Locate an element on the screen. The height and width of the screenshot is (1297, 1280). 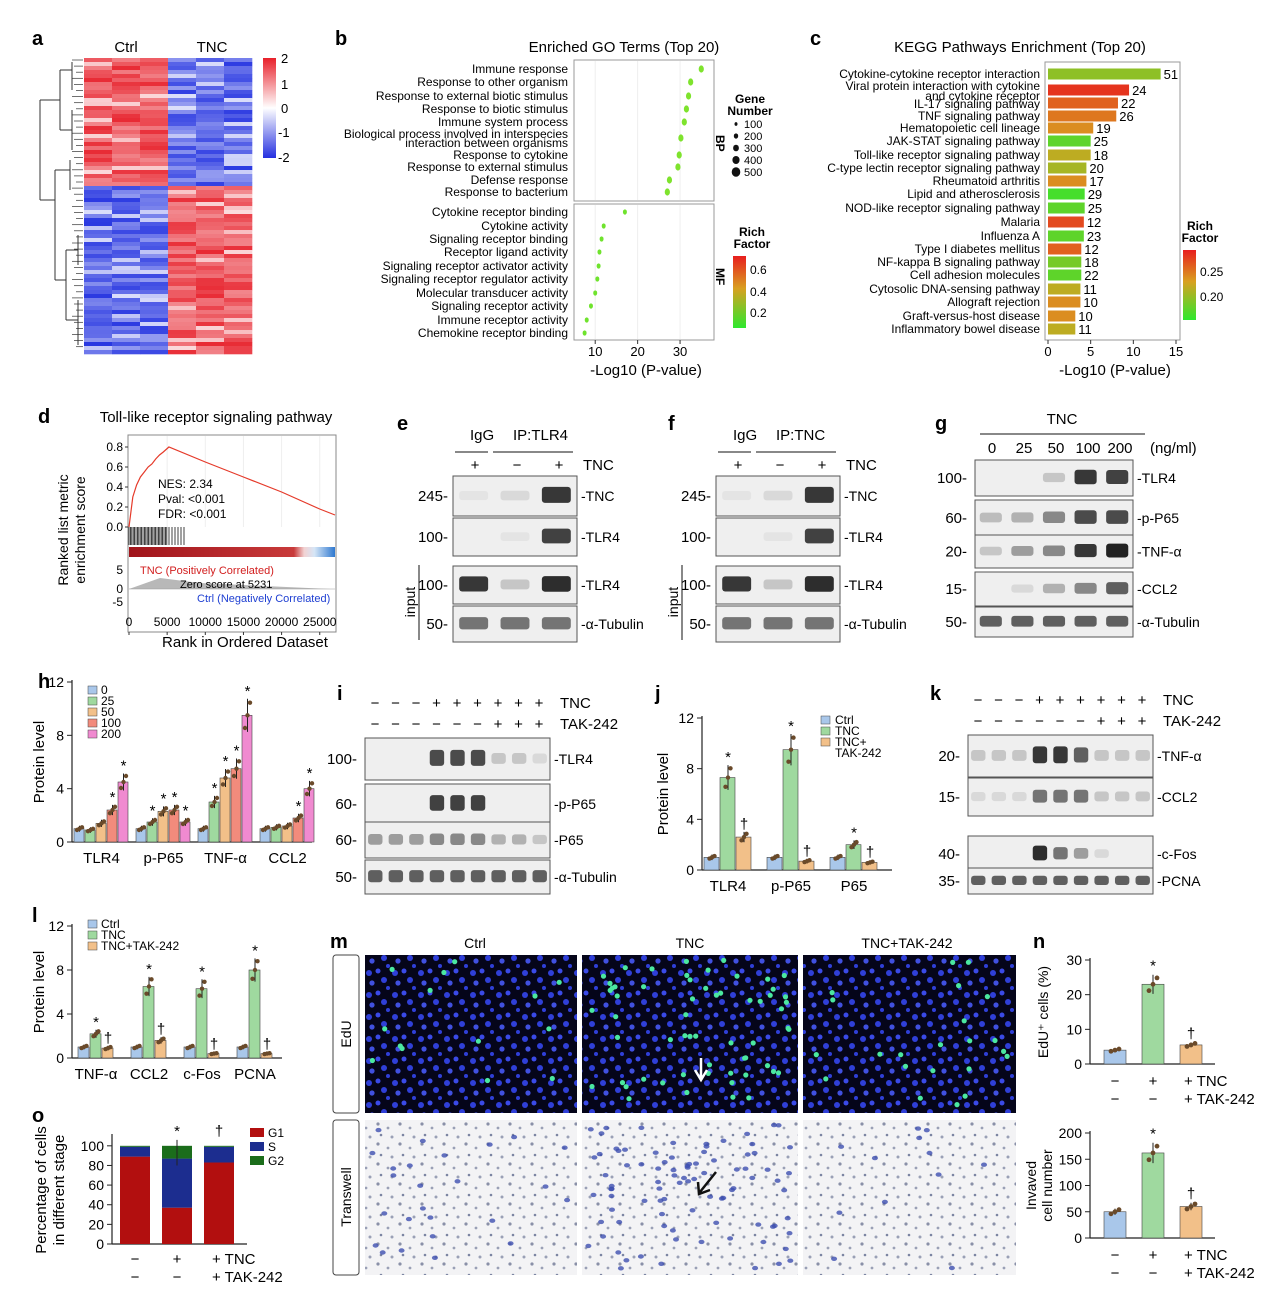
go-term-label: Immune receptor activity is located at coordinates (502, 320).